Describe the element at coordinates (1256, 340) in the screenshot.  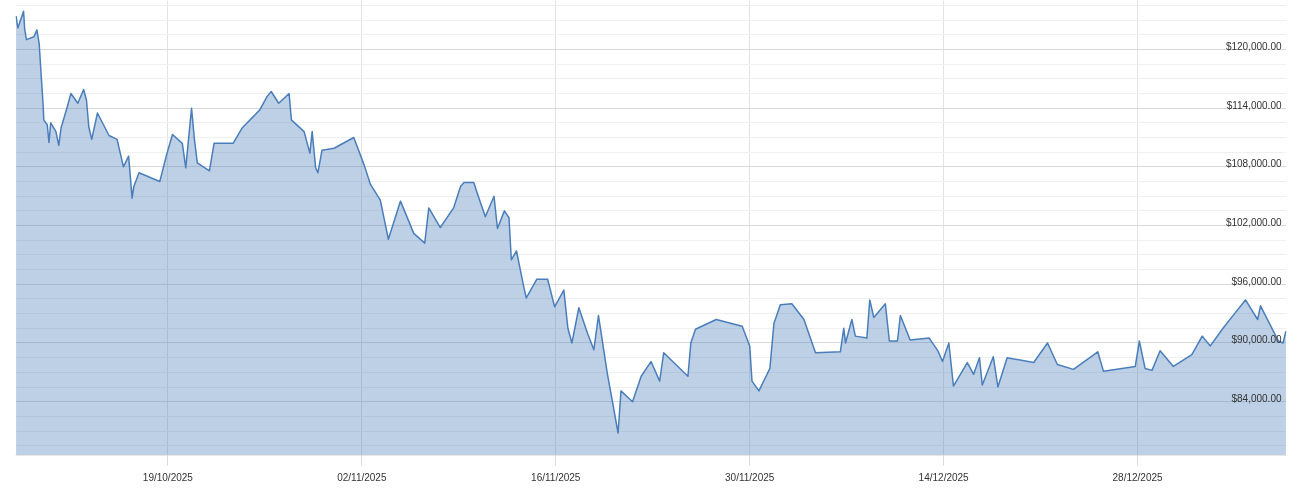
I see `y-tick-label: $90,000.00` at that location.